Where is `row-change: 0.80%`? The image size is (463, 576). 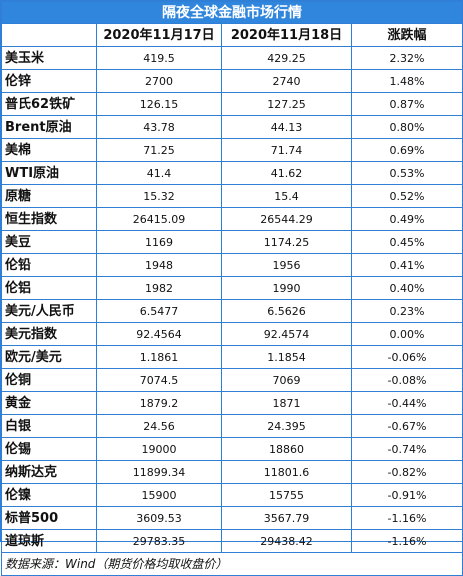 row-change: 0.80% is located at coordinates (407, 127).